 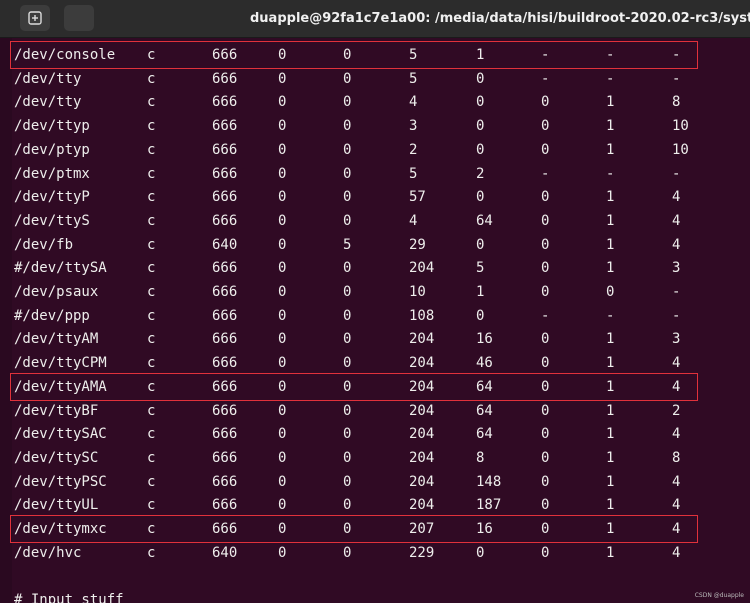 I want to click on menu-button, so click(x=79, y=18).